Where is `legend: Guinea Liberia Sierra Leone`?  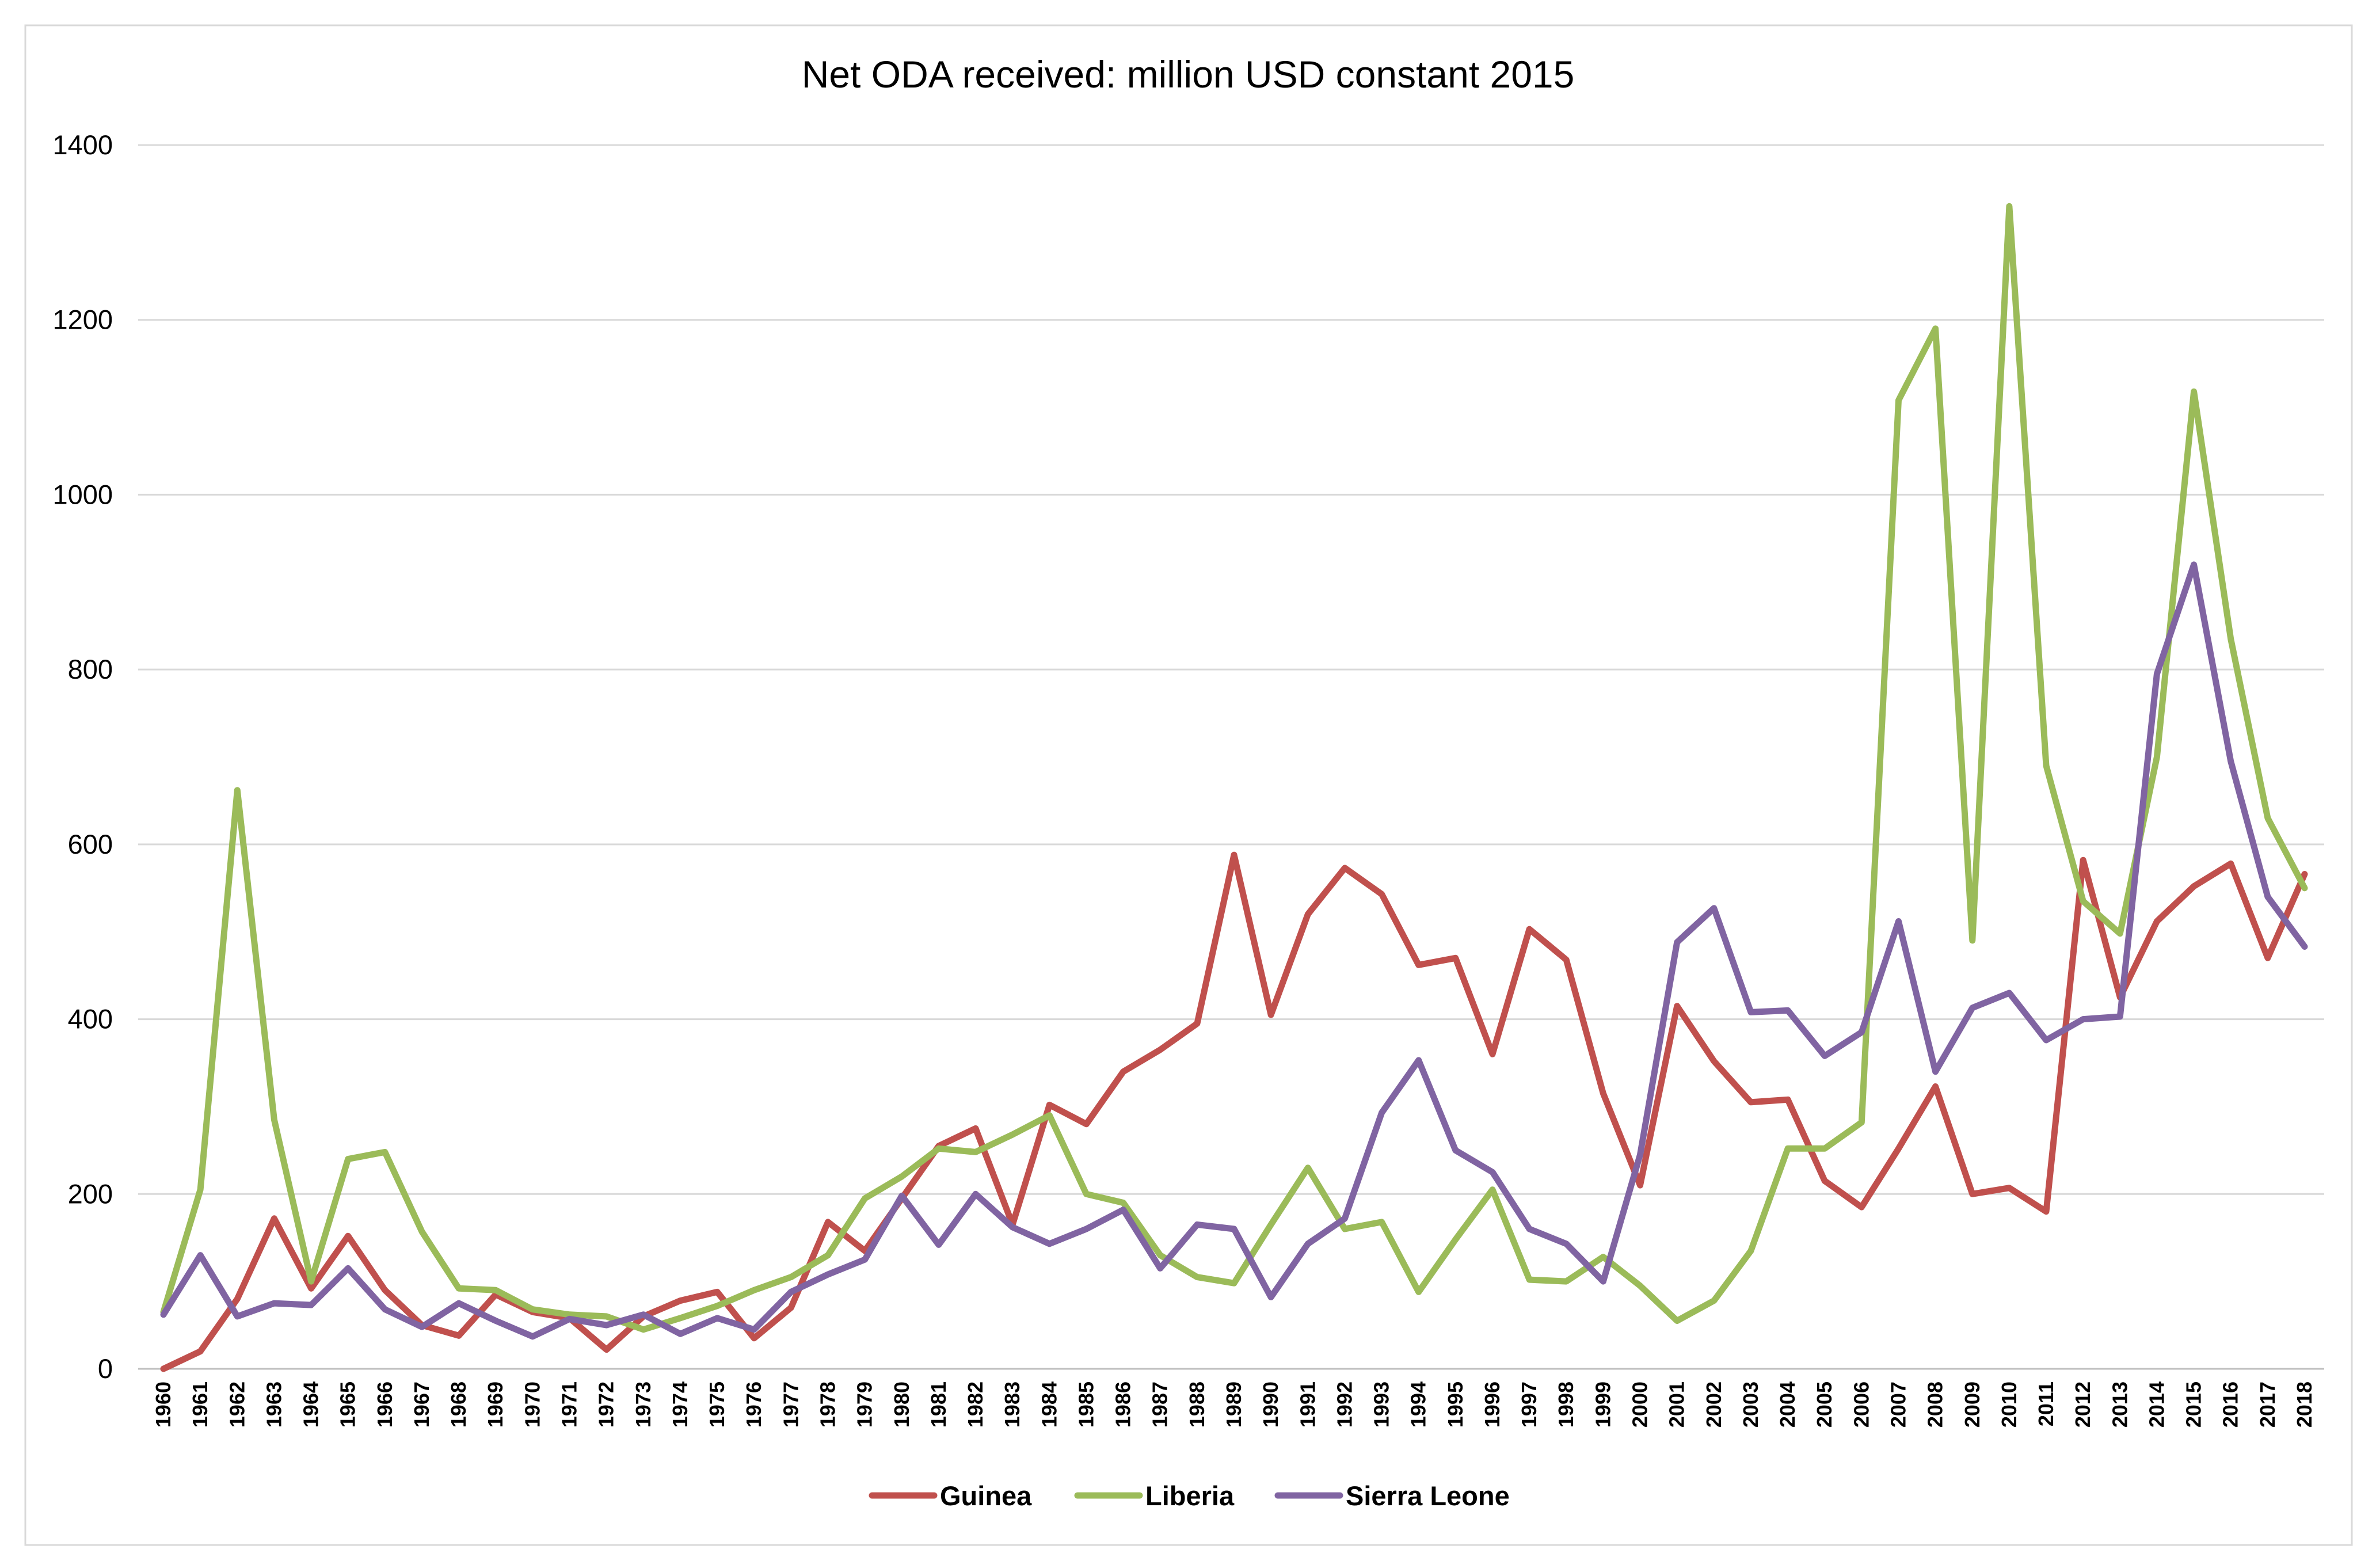 legend: Guinea Liberia Sierra Leone is located at coordinates (1189, 1496).